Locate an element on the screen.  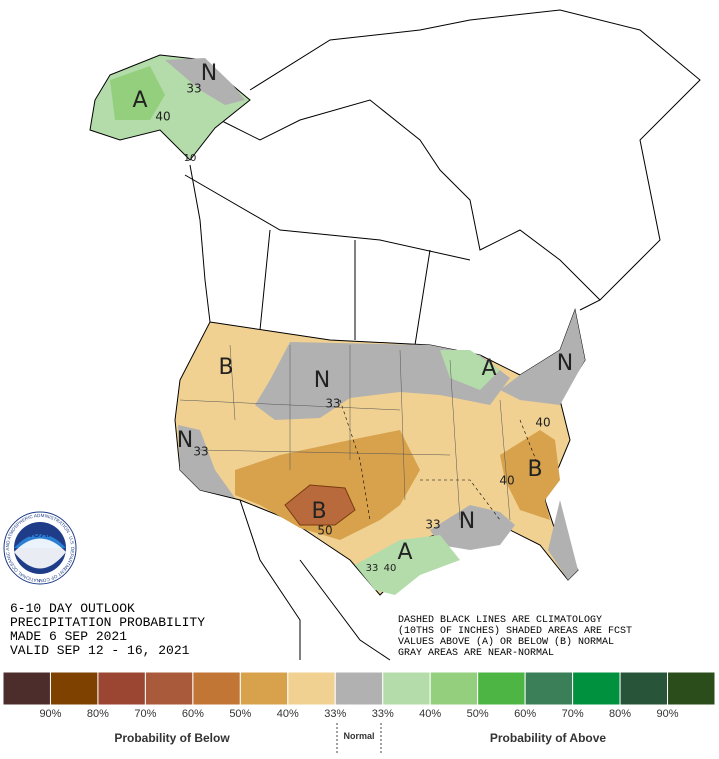
province-lines is located at coordinates (327, 217).